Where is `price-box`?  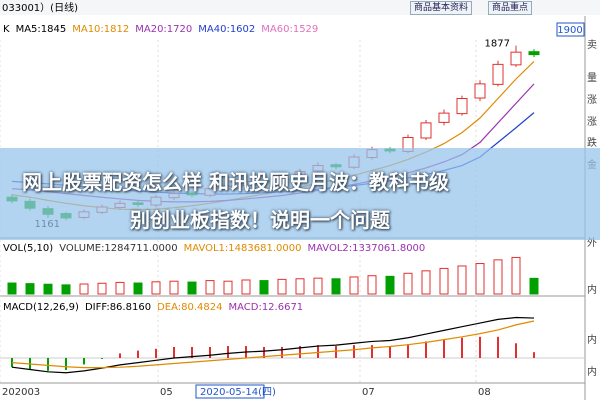
price-box is located at coordinates (570, 29).